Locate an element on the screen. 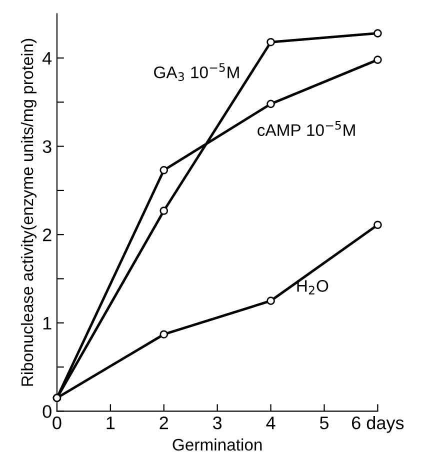  y-axis-title: Ribonuclease activity(enzyme units/mg protein) is located at coordinates (28, 212).